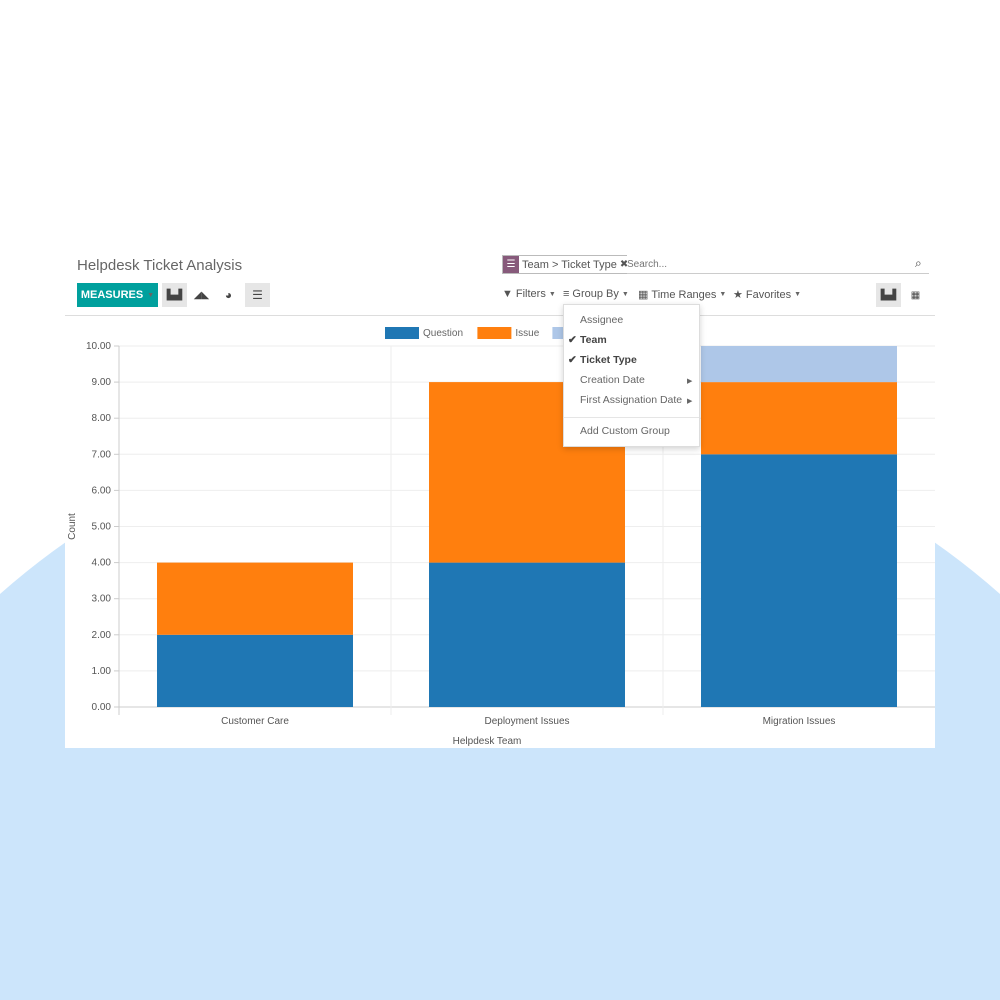 This screenshot has width=1000, height=1000. I want to click on stack-icon: ☰, so click(257, 295).